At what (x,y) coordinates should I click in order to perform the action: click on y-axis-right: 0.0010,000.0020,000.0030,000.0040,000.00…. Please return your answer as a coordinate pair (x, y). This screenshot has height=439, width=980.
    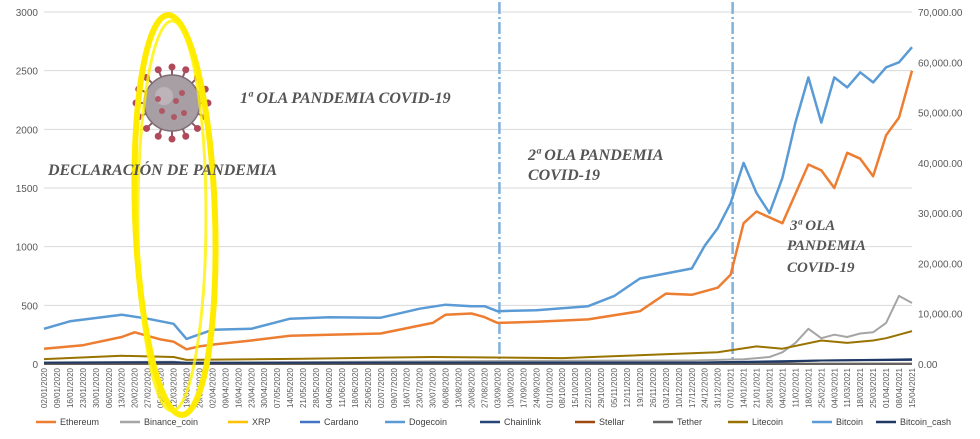
    Looking at the image, I should click on (940, 189).